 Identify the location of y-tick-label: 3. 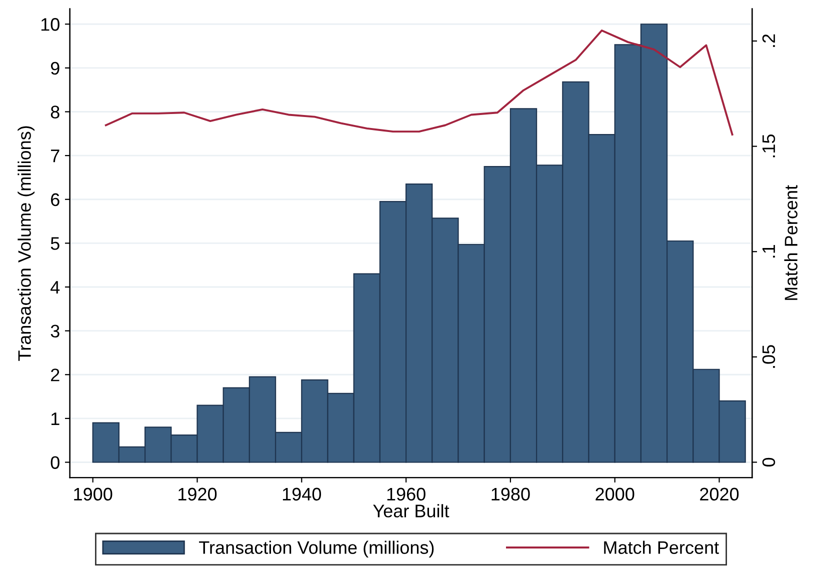
(55, 331).